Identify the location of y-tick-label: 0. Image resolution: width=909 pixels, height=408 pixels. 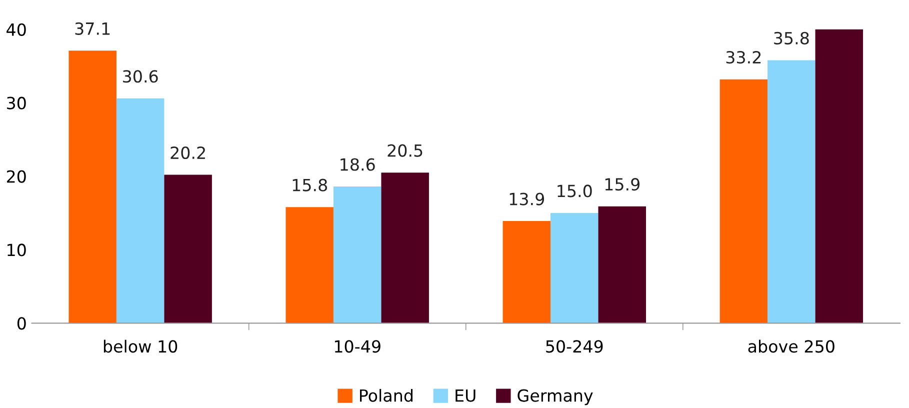
(21, 323).